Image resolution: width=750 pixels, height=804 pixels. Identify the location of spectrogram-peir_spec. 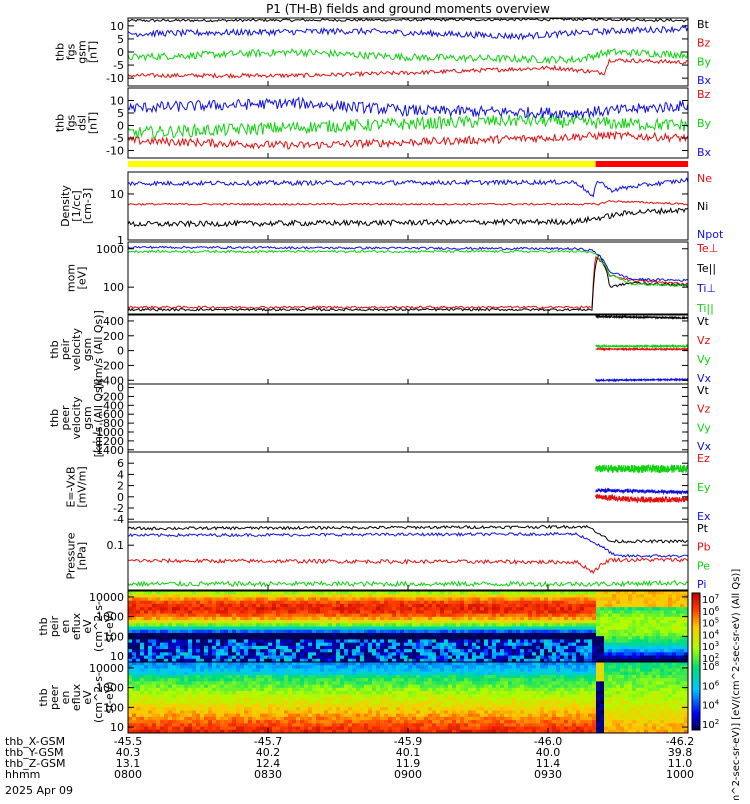
(408, 626).